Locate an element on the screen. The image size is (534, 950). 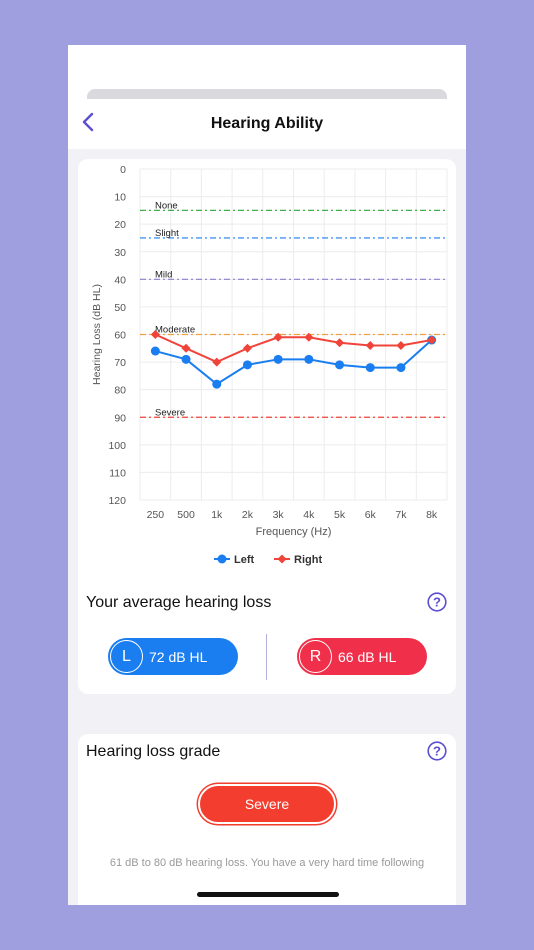
legend-label-right: Right is located at coordinates (308, 560).